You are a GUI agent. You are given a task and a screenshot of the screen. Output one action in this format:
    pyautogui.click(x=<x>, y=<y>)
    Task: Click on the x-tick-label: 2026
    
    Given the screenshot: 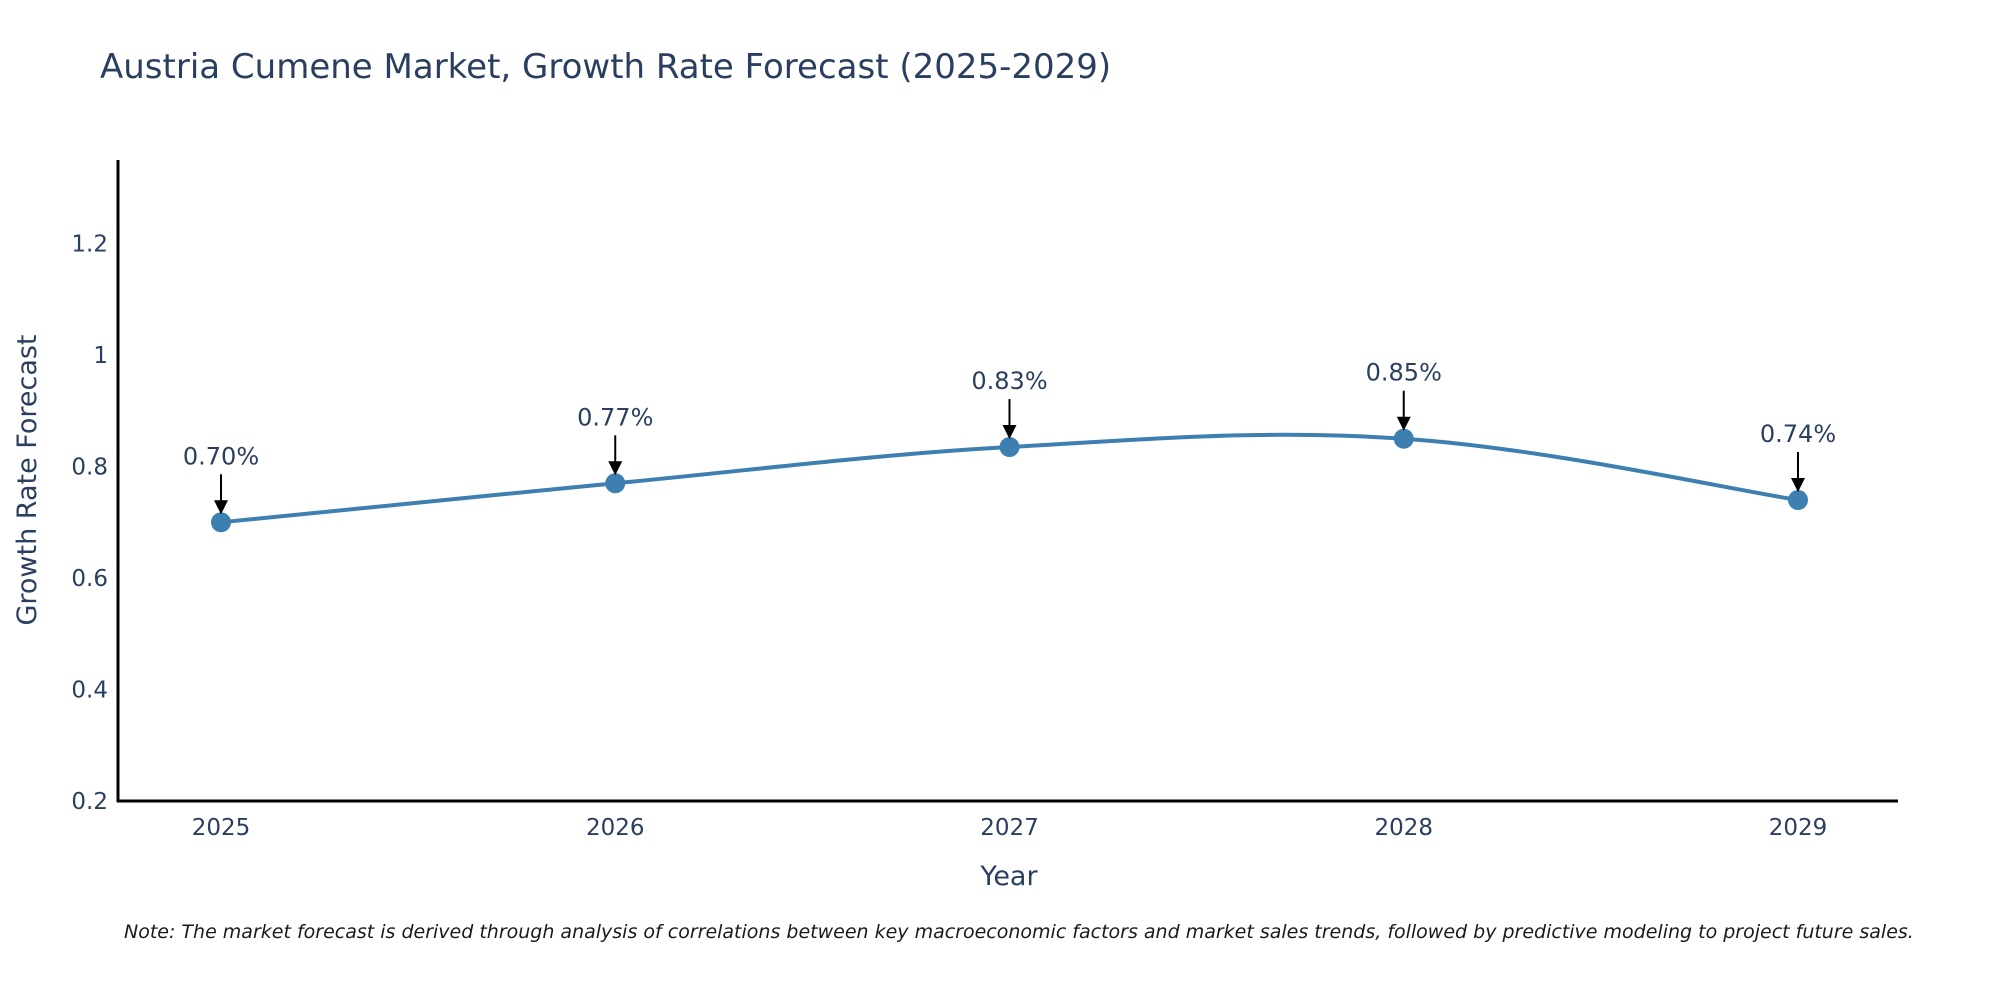 What is the action you would take?
    pyautogui.click(x=615, y=828)
    